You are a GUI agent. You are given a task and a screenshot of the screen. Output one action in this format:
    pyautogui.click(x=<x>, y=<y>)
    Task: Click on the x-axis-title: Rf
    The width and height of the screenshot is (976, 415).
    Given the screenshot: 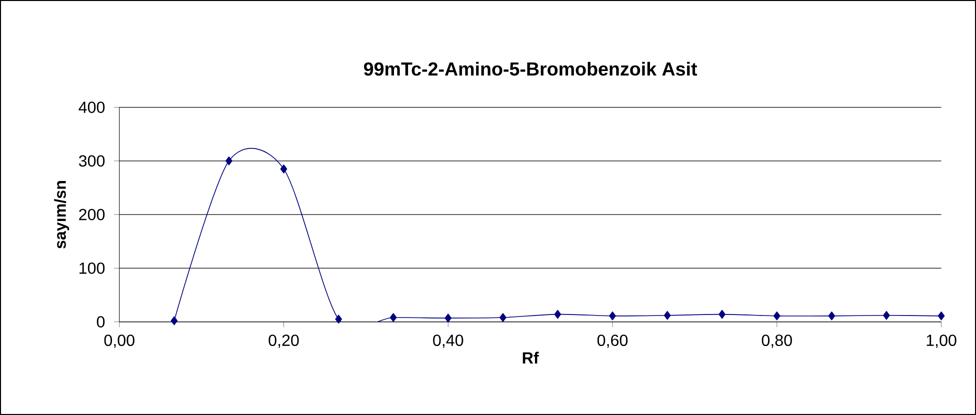 What is the action you would take?
    pyautogui.click(x=530, y=358)
    